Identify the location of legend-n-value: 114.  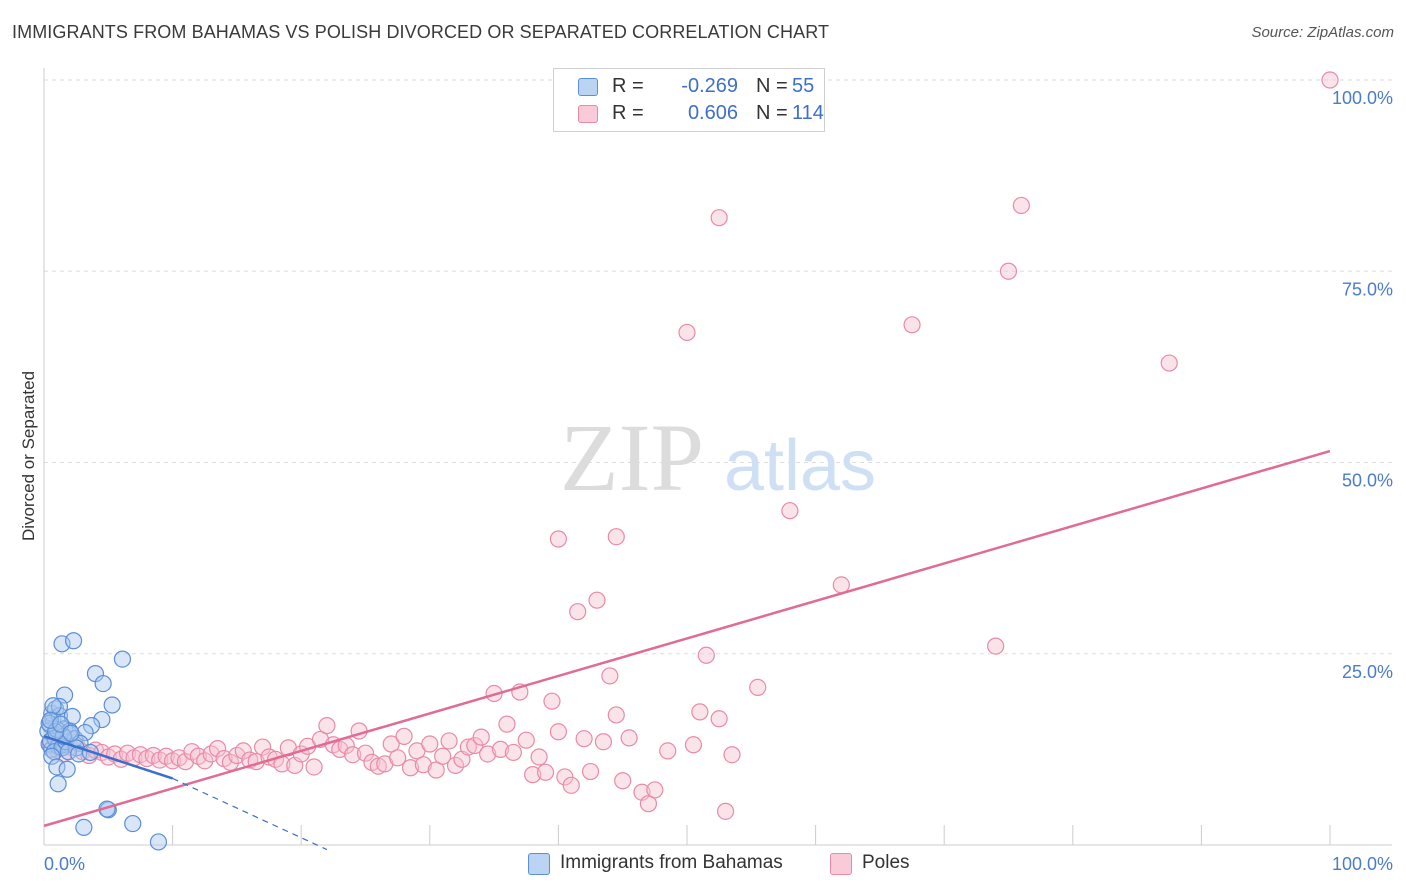
(808, 113).